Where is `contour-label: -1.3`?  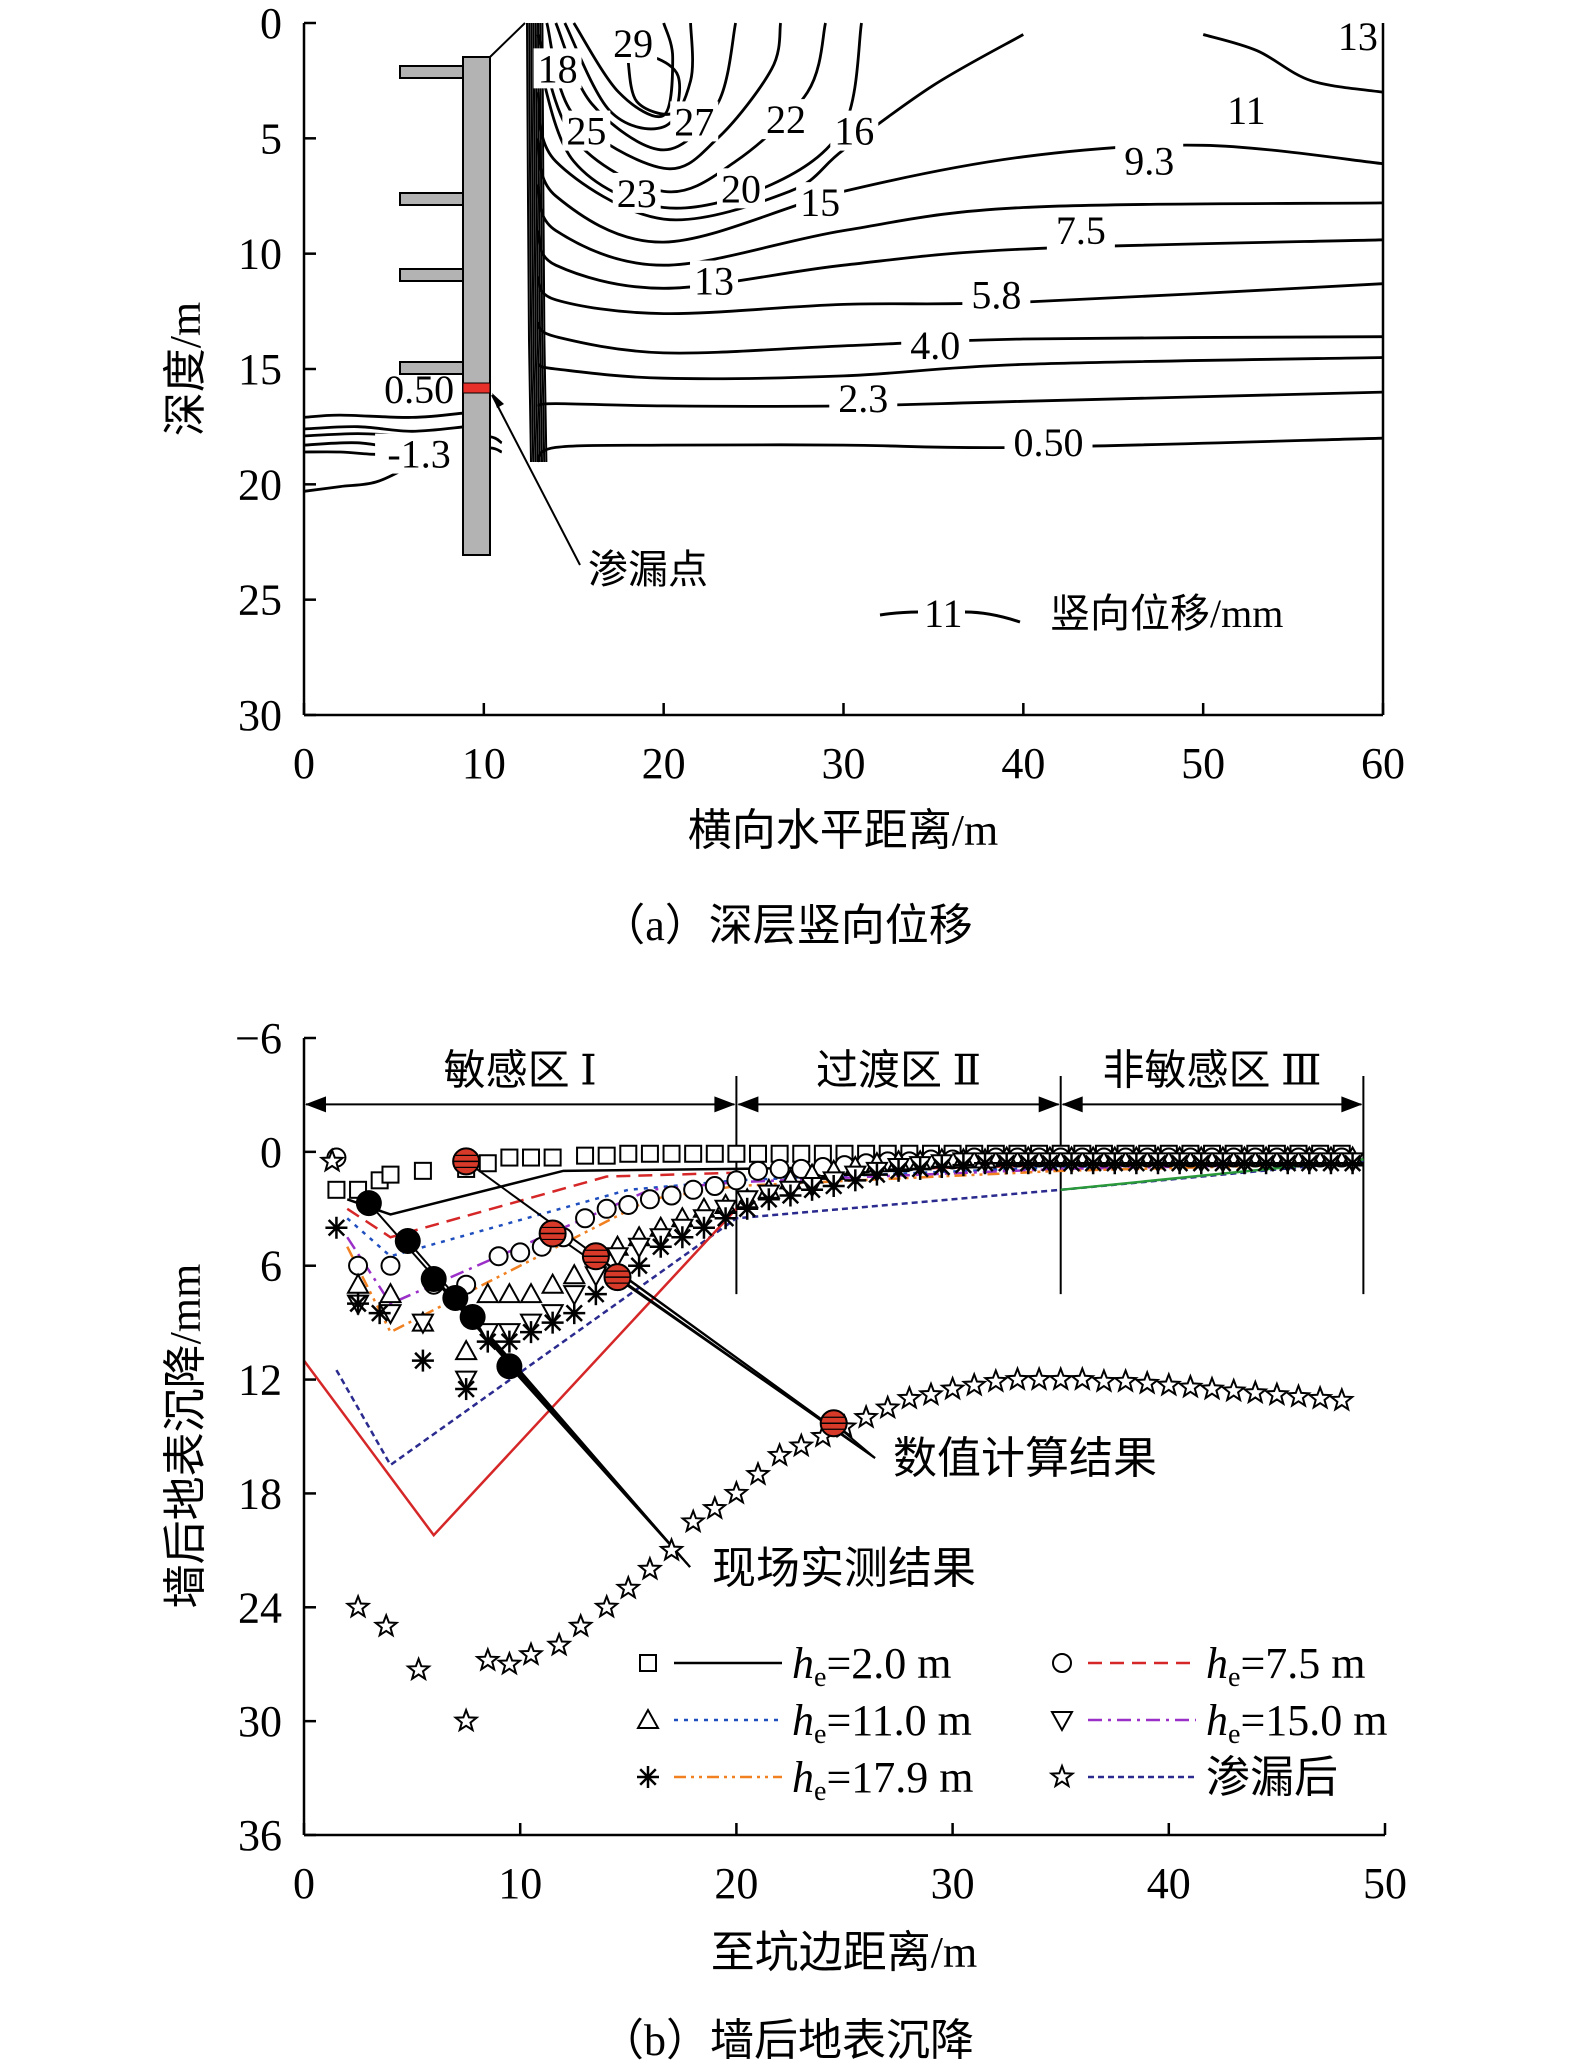 contour-label: -1.3 is located at coordinates (418, 454).